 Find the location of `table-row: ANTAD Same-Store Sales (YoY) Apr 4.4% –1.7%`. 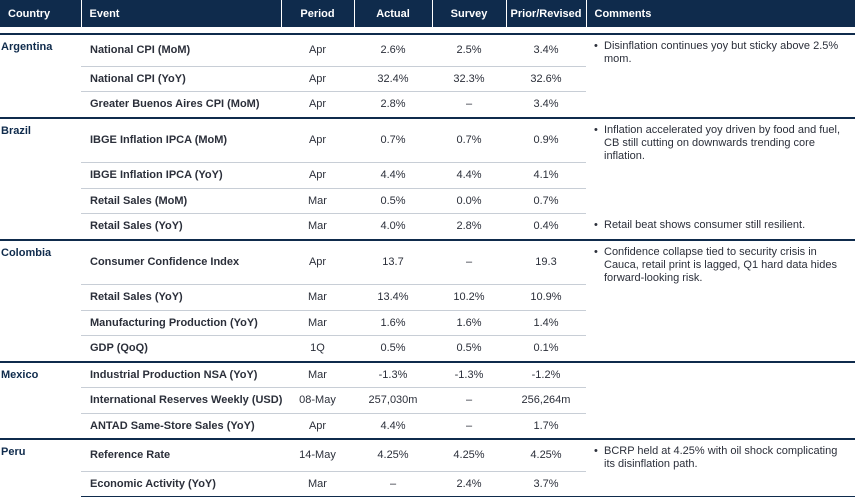

table-row: ANTAD Same-Store Sales (YoY) Apr 4.4% –1.7% is located at coordinates (427, 425).